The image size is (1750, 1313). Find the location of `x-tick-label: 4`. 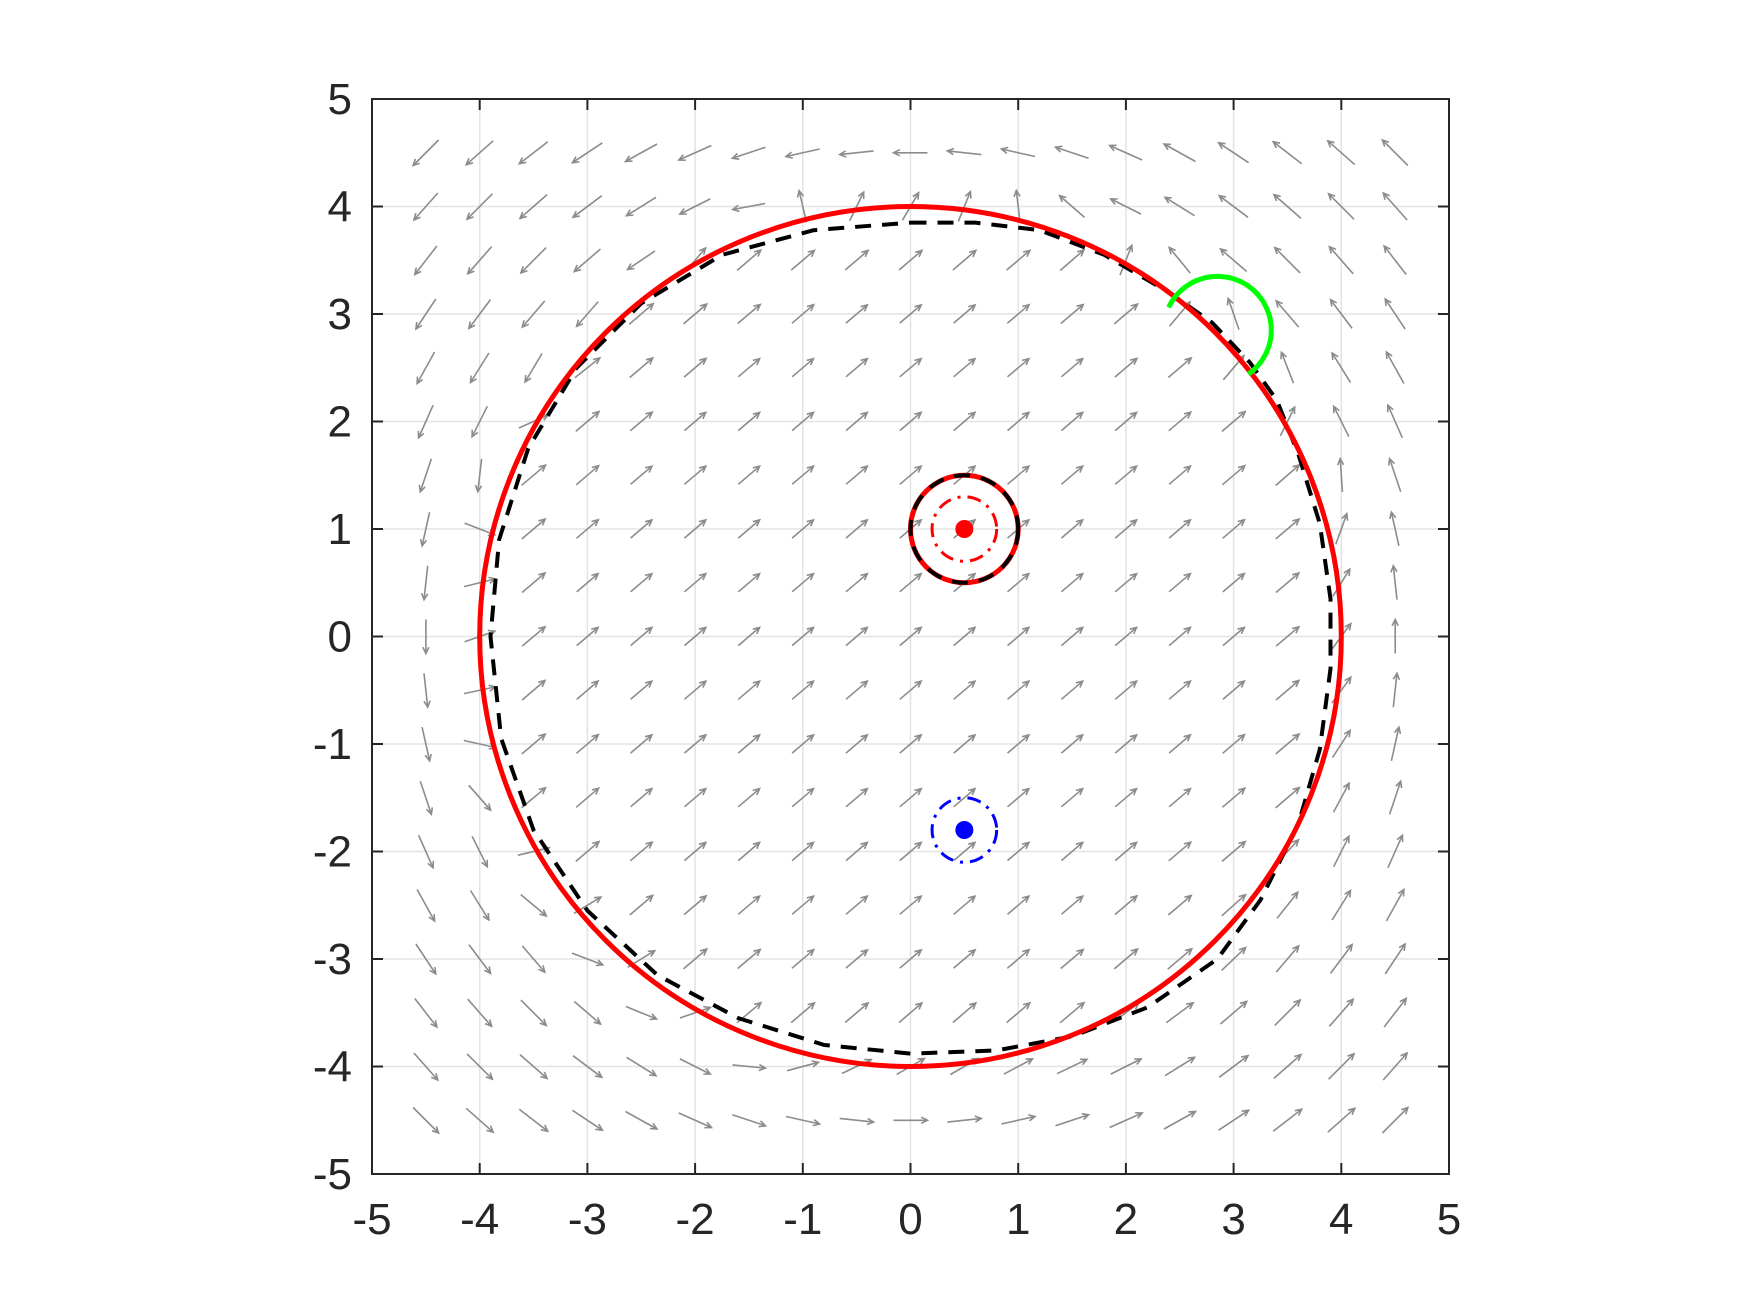

x-tick-label: 4 is located at coordinates (1341, 1219).